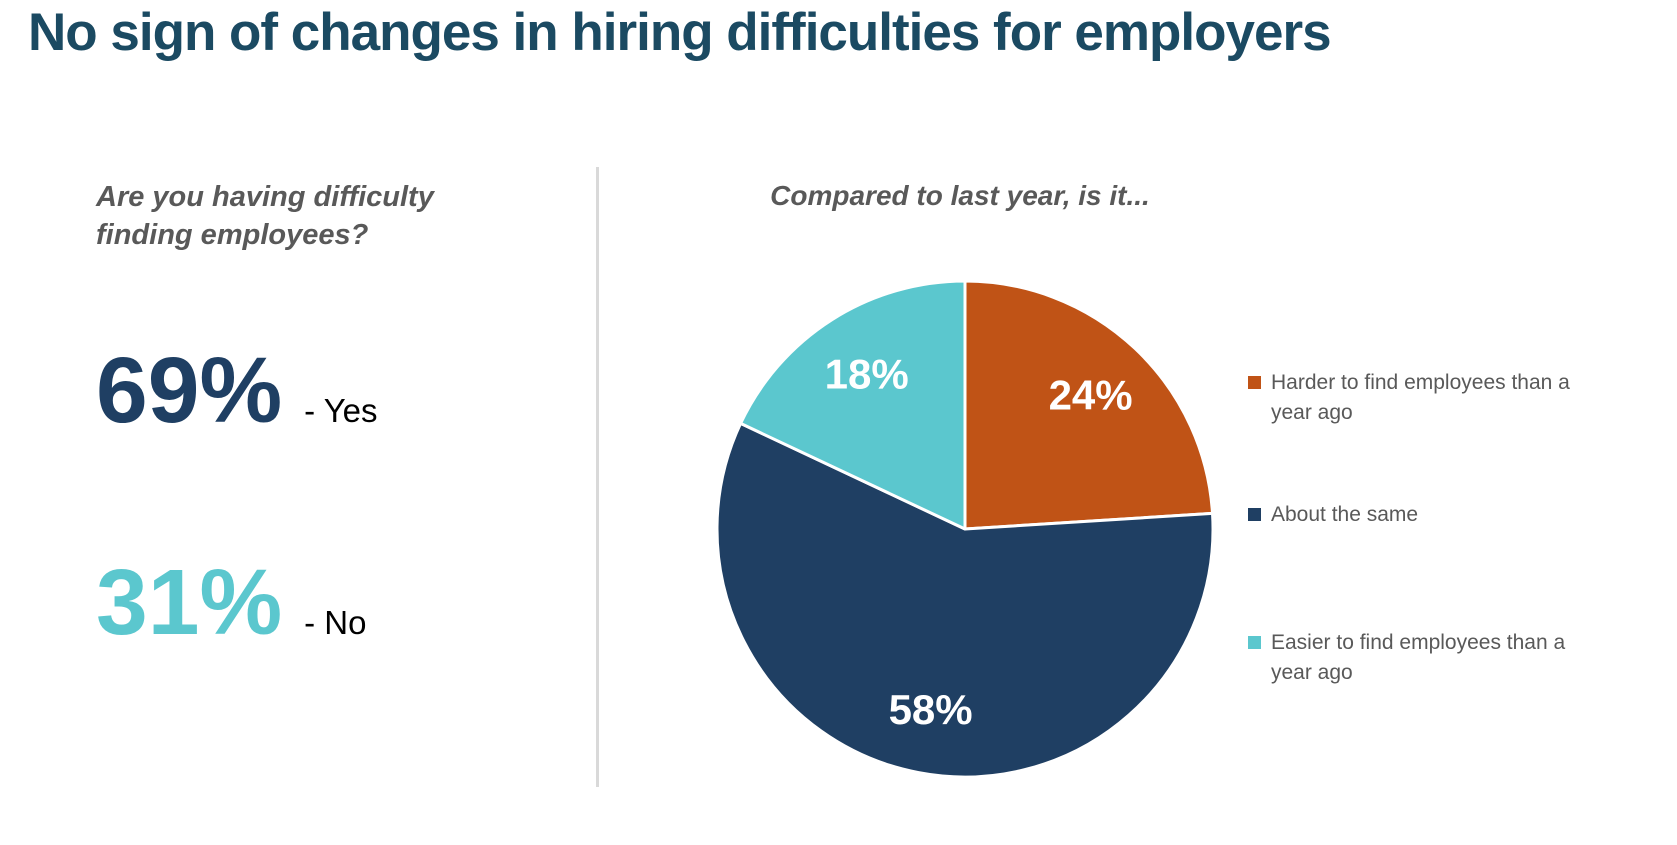 The image size is (1677, 845). What do you see at coordinates (1345, 514) in the screenshot?
I see `legend-label-same: About the same` at bounding box center [1345, 514].